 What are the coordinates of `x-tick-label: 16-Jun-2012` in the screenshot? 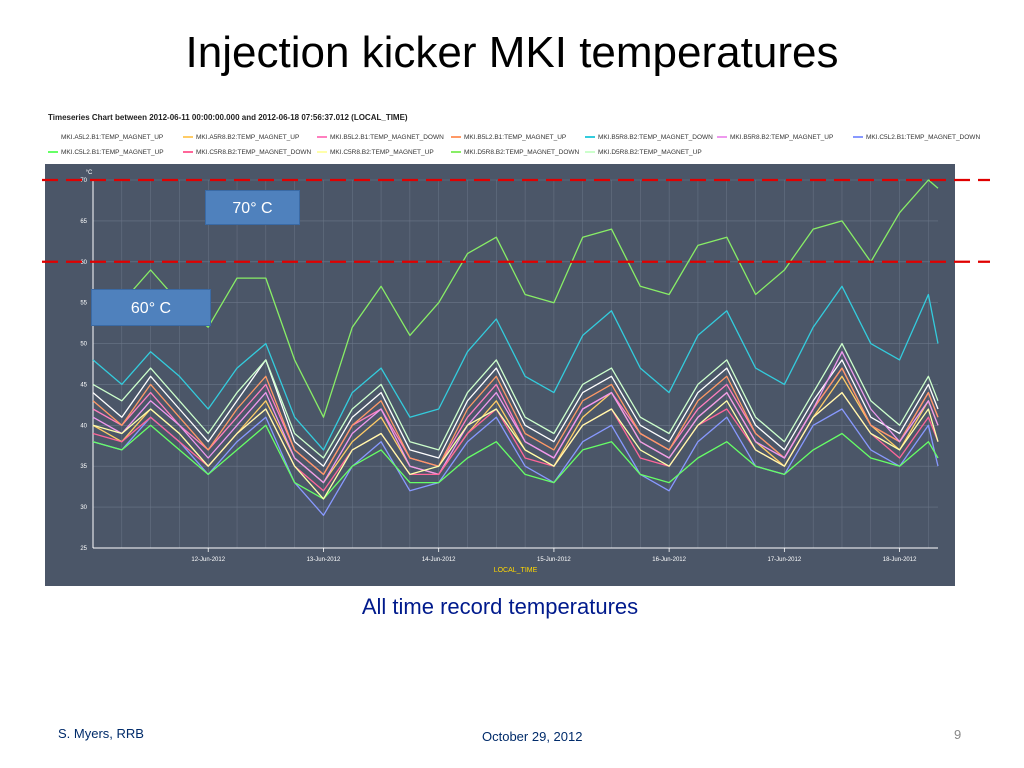 It's located at (669, 560).